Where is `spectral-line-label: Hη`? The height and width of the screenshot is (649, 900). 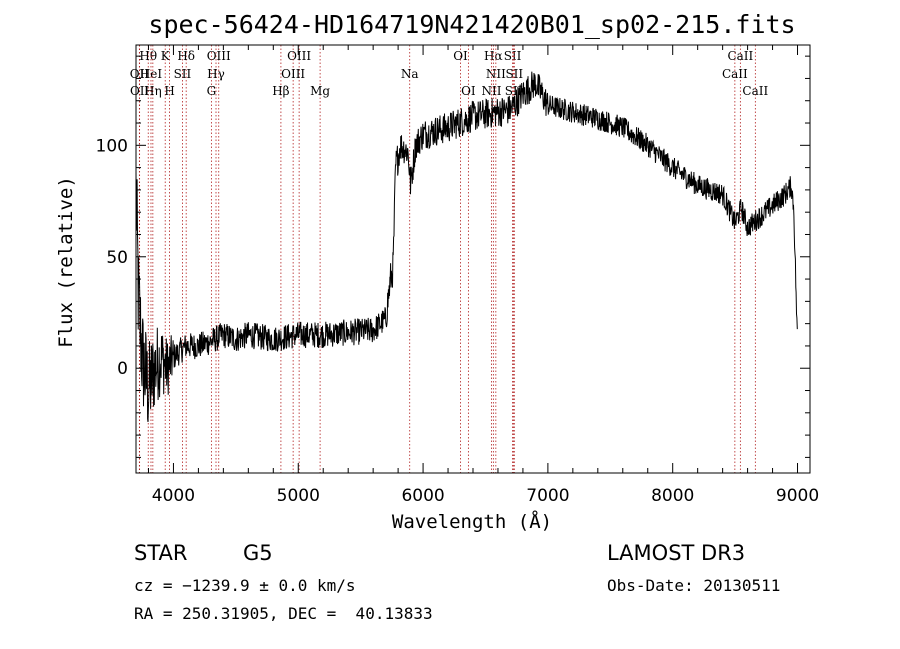 spectral-line-label: Hη is located at coordinates (153, 91).